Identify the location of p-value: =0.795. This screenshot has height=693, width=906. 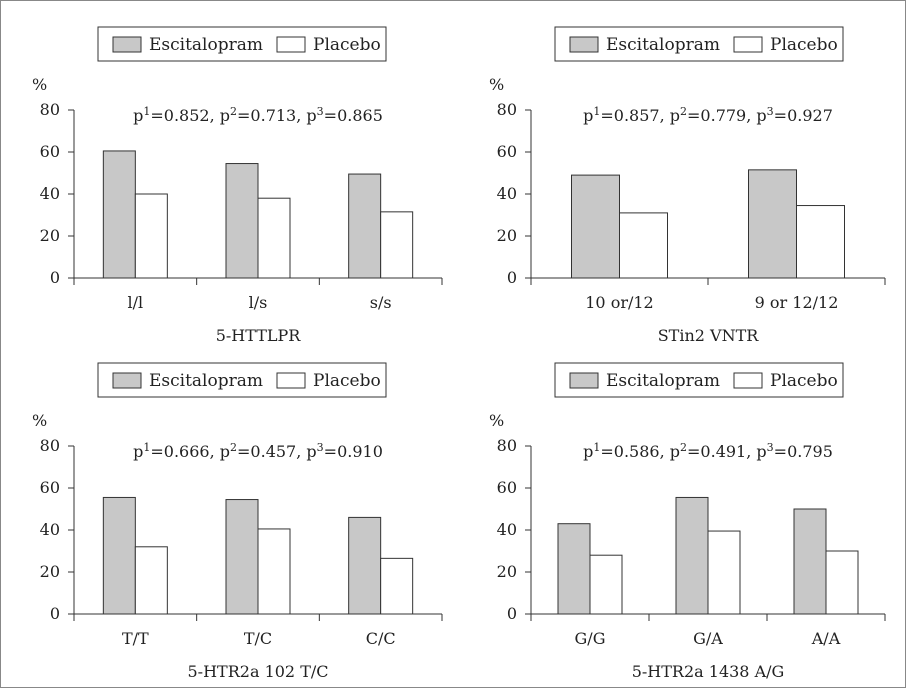
(803, 451).